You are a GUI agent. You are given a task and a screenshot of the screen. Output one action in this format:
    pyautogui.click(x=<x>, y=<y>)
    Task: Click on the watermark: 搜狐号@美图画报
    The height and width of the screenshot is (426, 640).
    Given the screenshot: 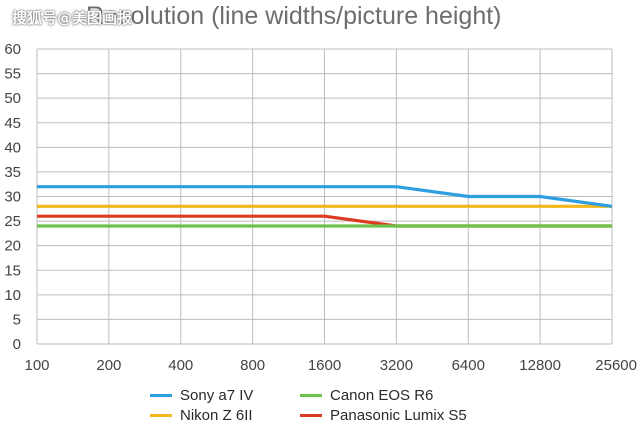 What is the action you would take?
    pyautogui.click(x=72, y=18)
    